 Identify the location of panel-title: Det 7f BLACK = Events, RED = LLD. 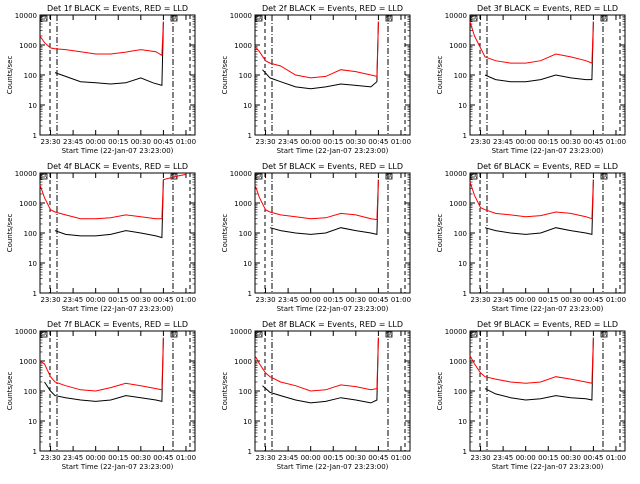
(117, 324).